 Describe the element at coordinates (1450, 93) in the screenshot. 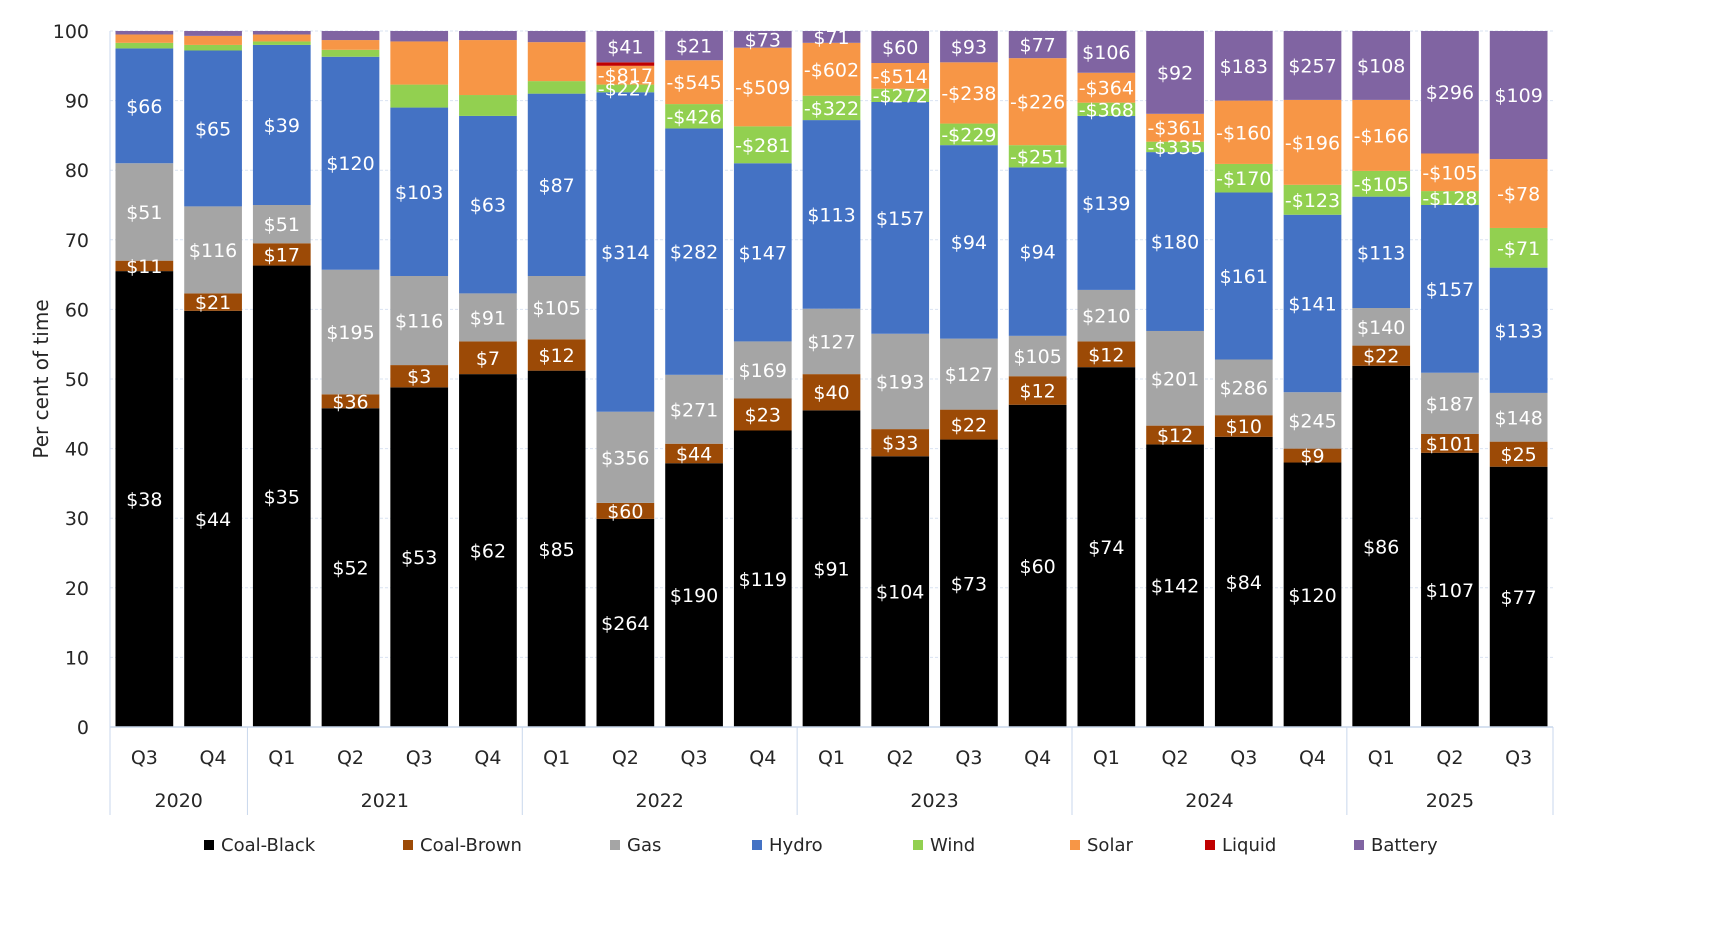

I see `data-label: $296` at that location.